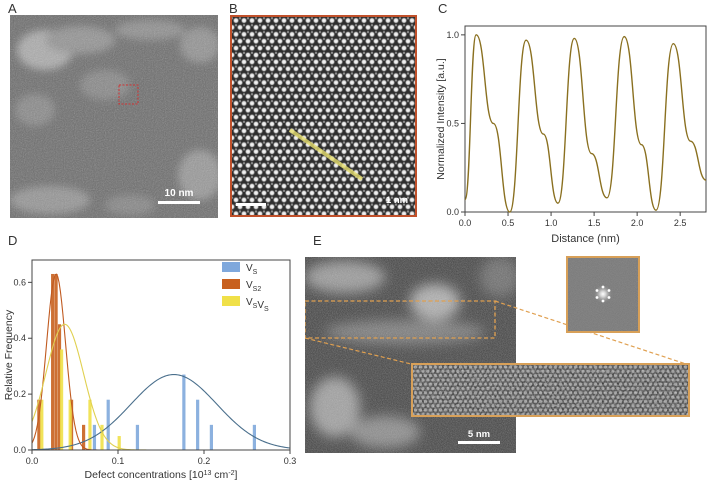 This screenshot has width=709, height=482. What do you see at coordinates (12, 8) in the screenshot?
I see `panel-a-label: A` at bounding box center [12, 8].